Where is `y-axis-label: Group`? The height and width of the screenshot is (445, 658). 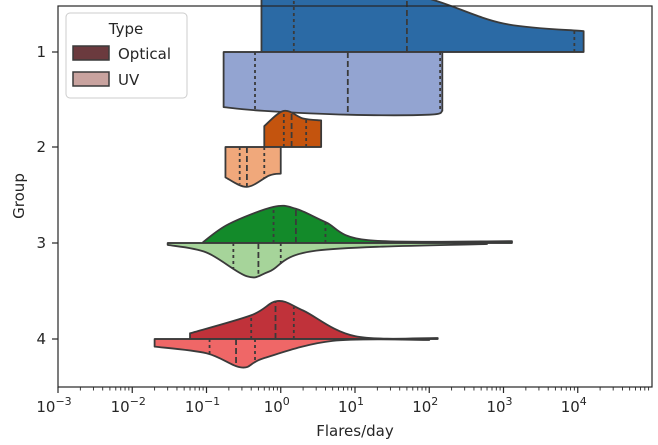
y-axis-label: Group is located at coordinates (19, 196).